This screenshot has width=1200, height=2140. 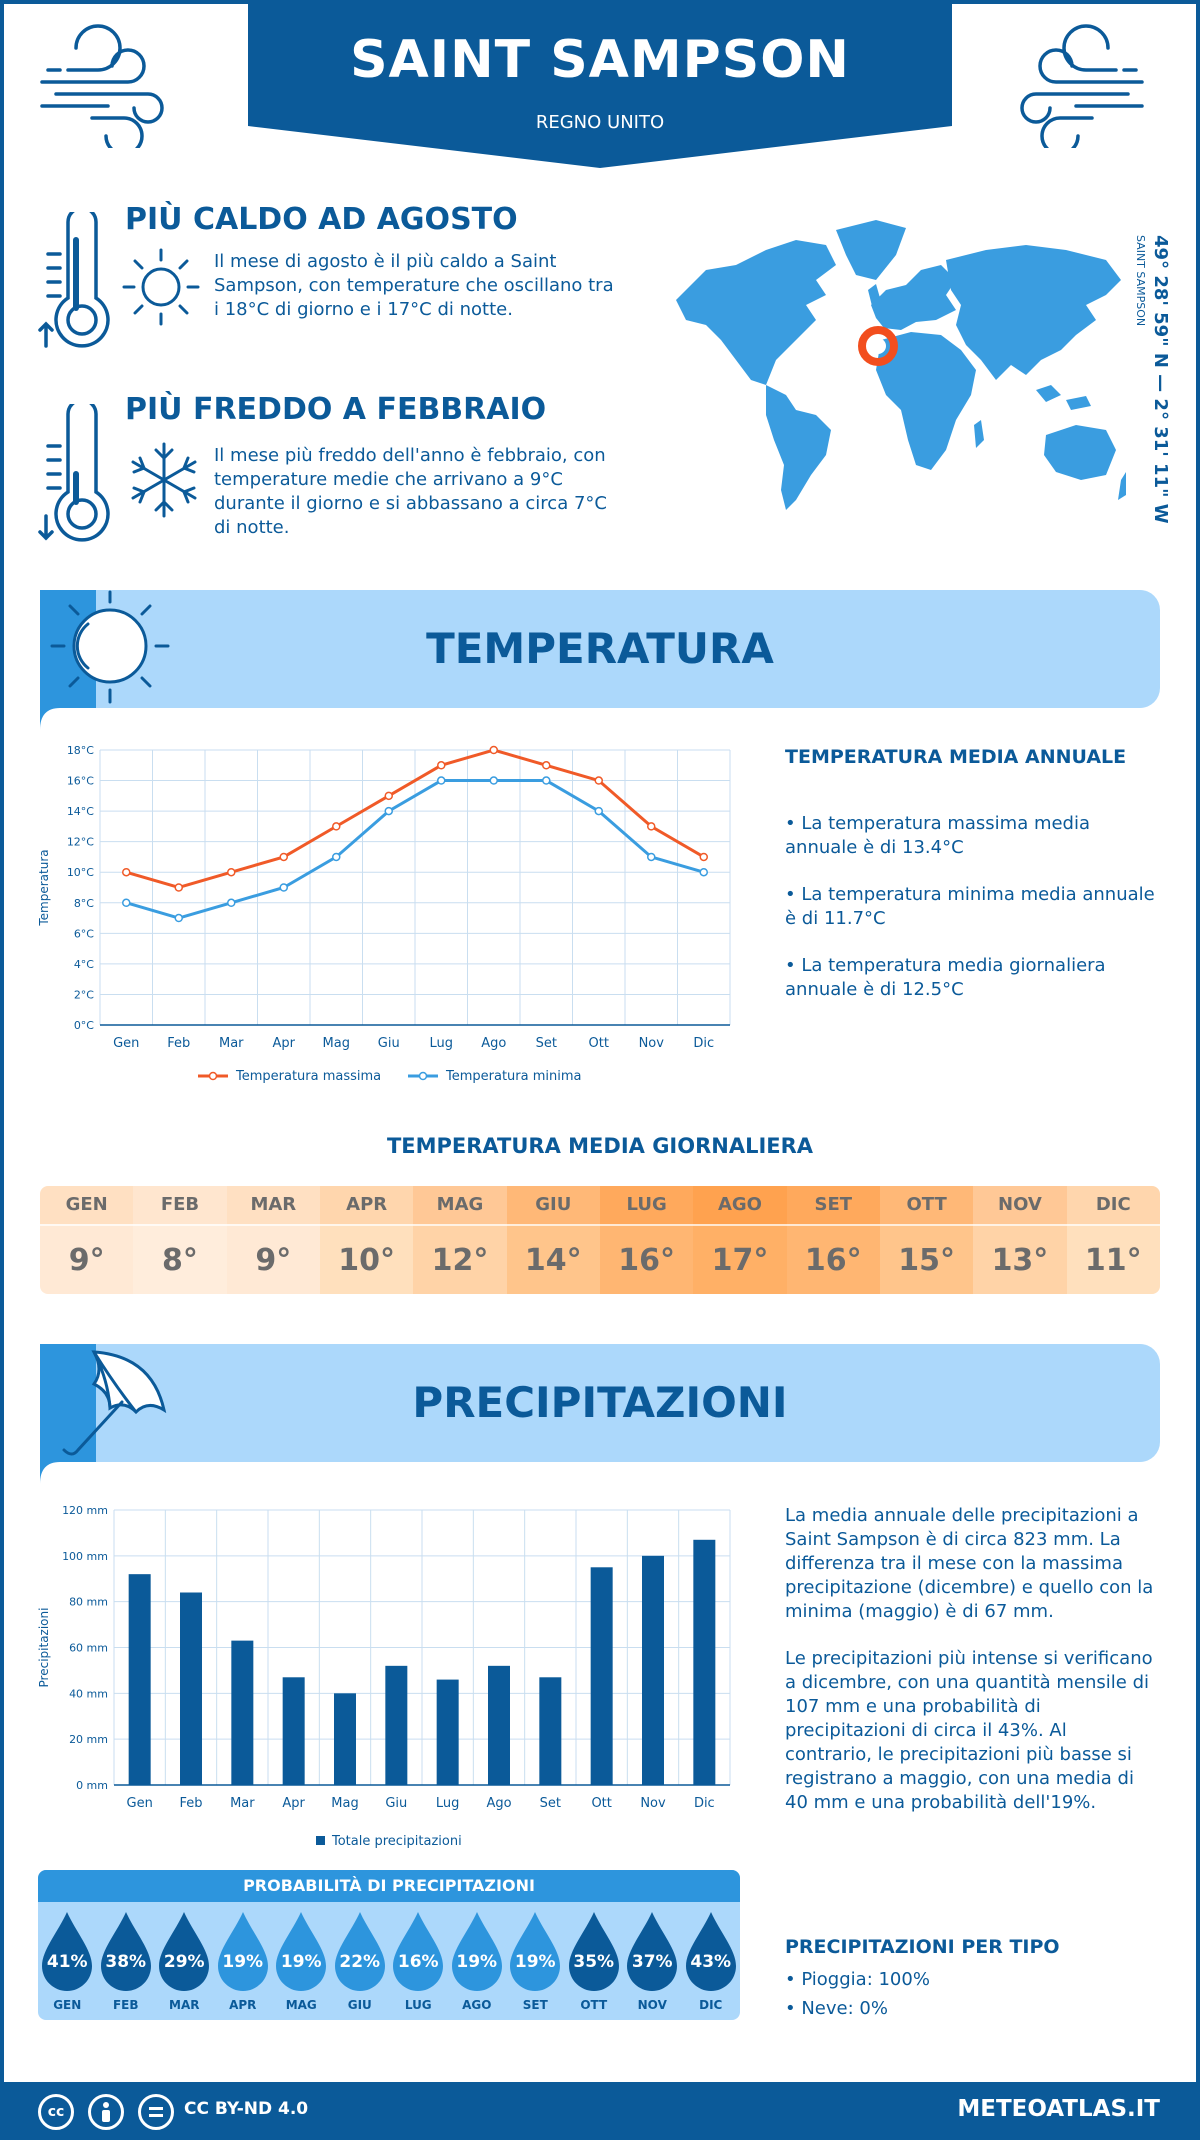 I want to click on daily-month: LUG, so click(x=646, y=1205).